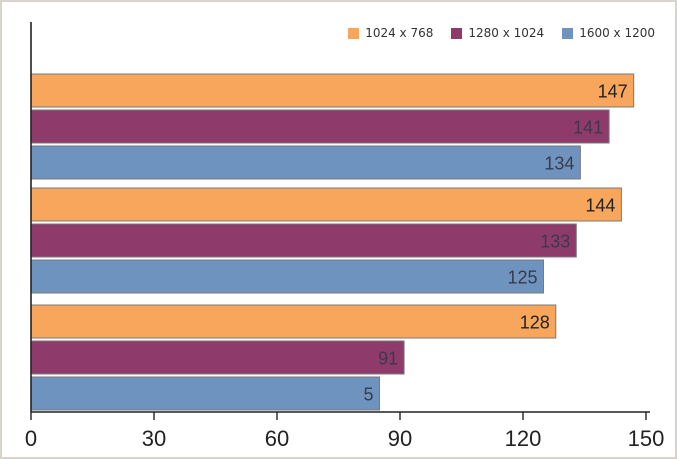 The height and width of the screenshot is (459, 677). What do you see at coordinates (154, 438) in the screenshot?
I see `x-tick-label-30: 30` at bounding box center [154, 438].